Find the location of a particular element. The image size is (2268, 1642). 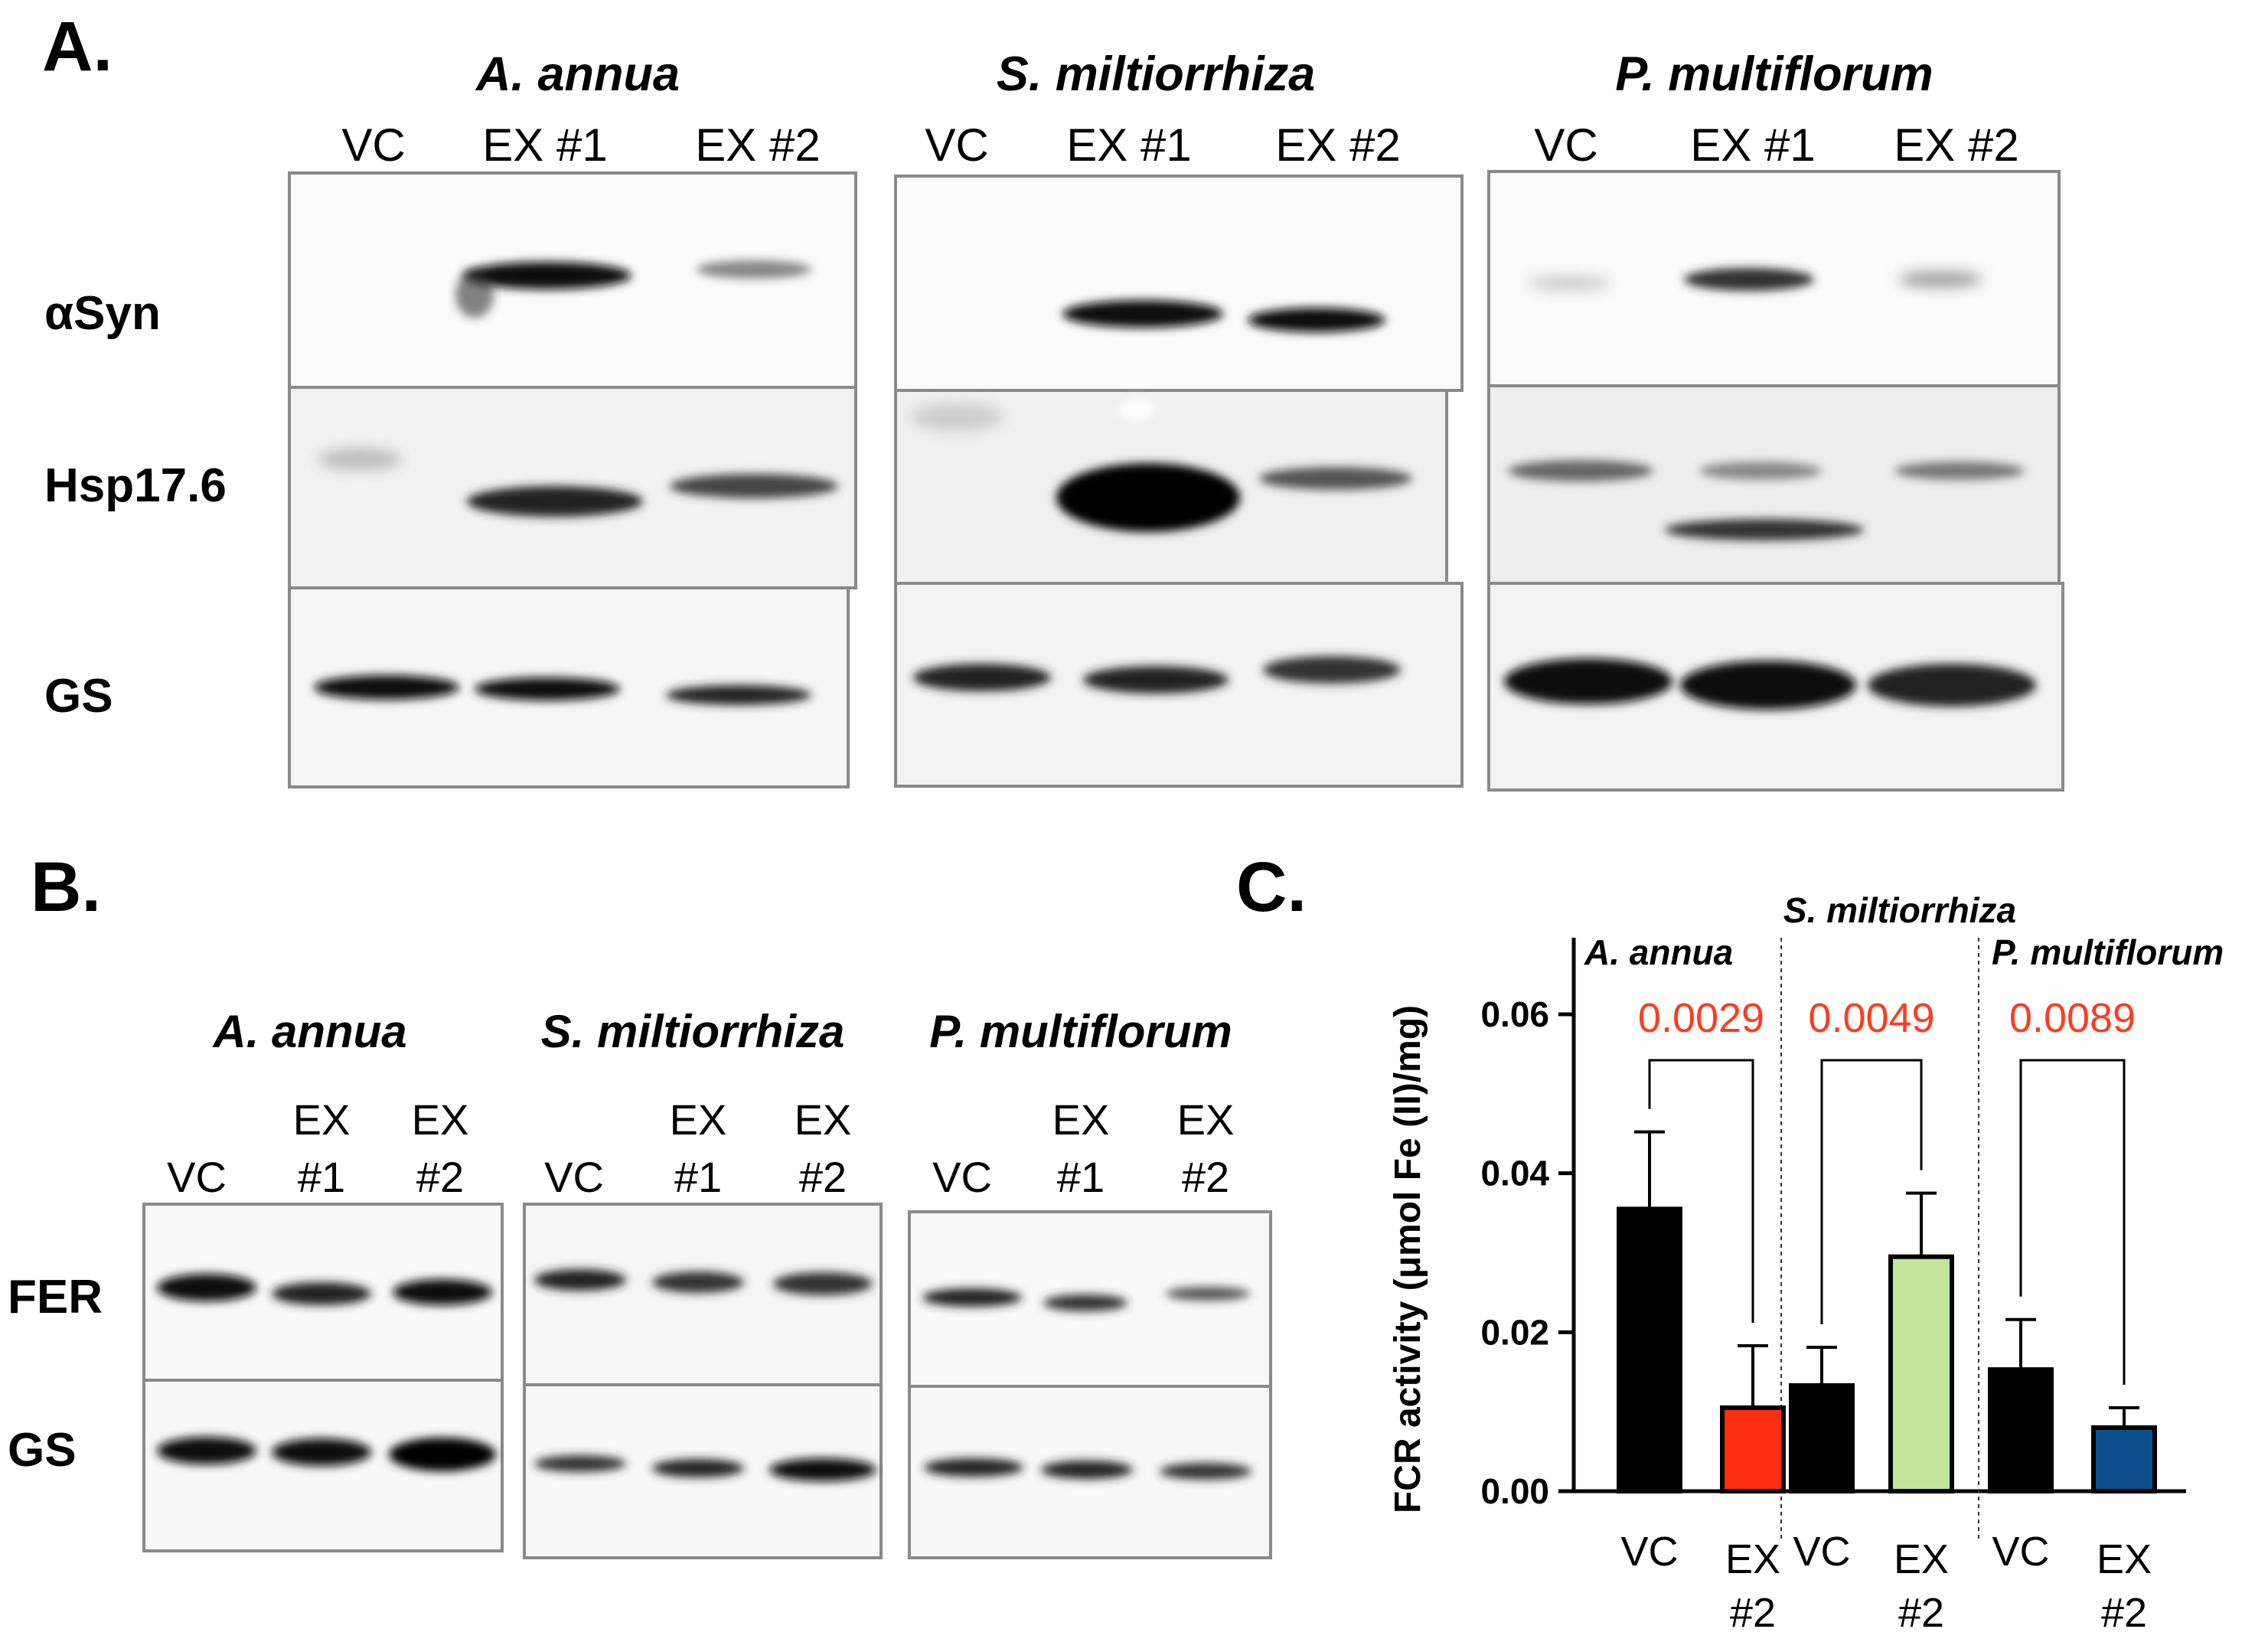

x-tick-label: VC is located at coordinates (1821, 1552).